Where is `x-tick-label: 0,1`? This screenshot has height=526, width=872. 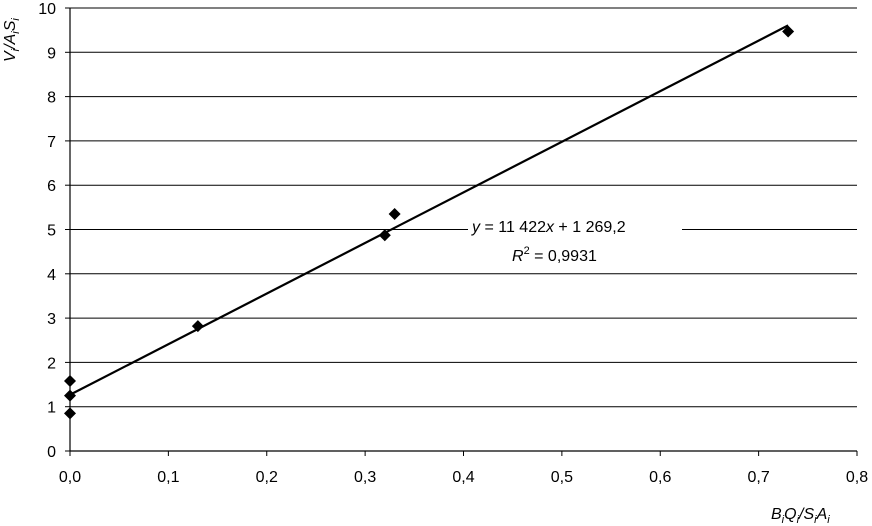
x-tick-label: 0,1 is located at coordinates (168, 477).